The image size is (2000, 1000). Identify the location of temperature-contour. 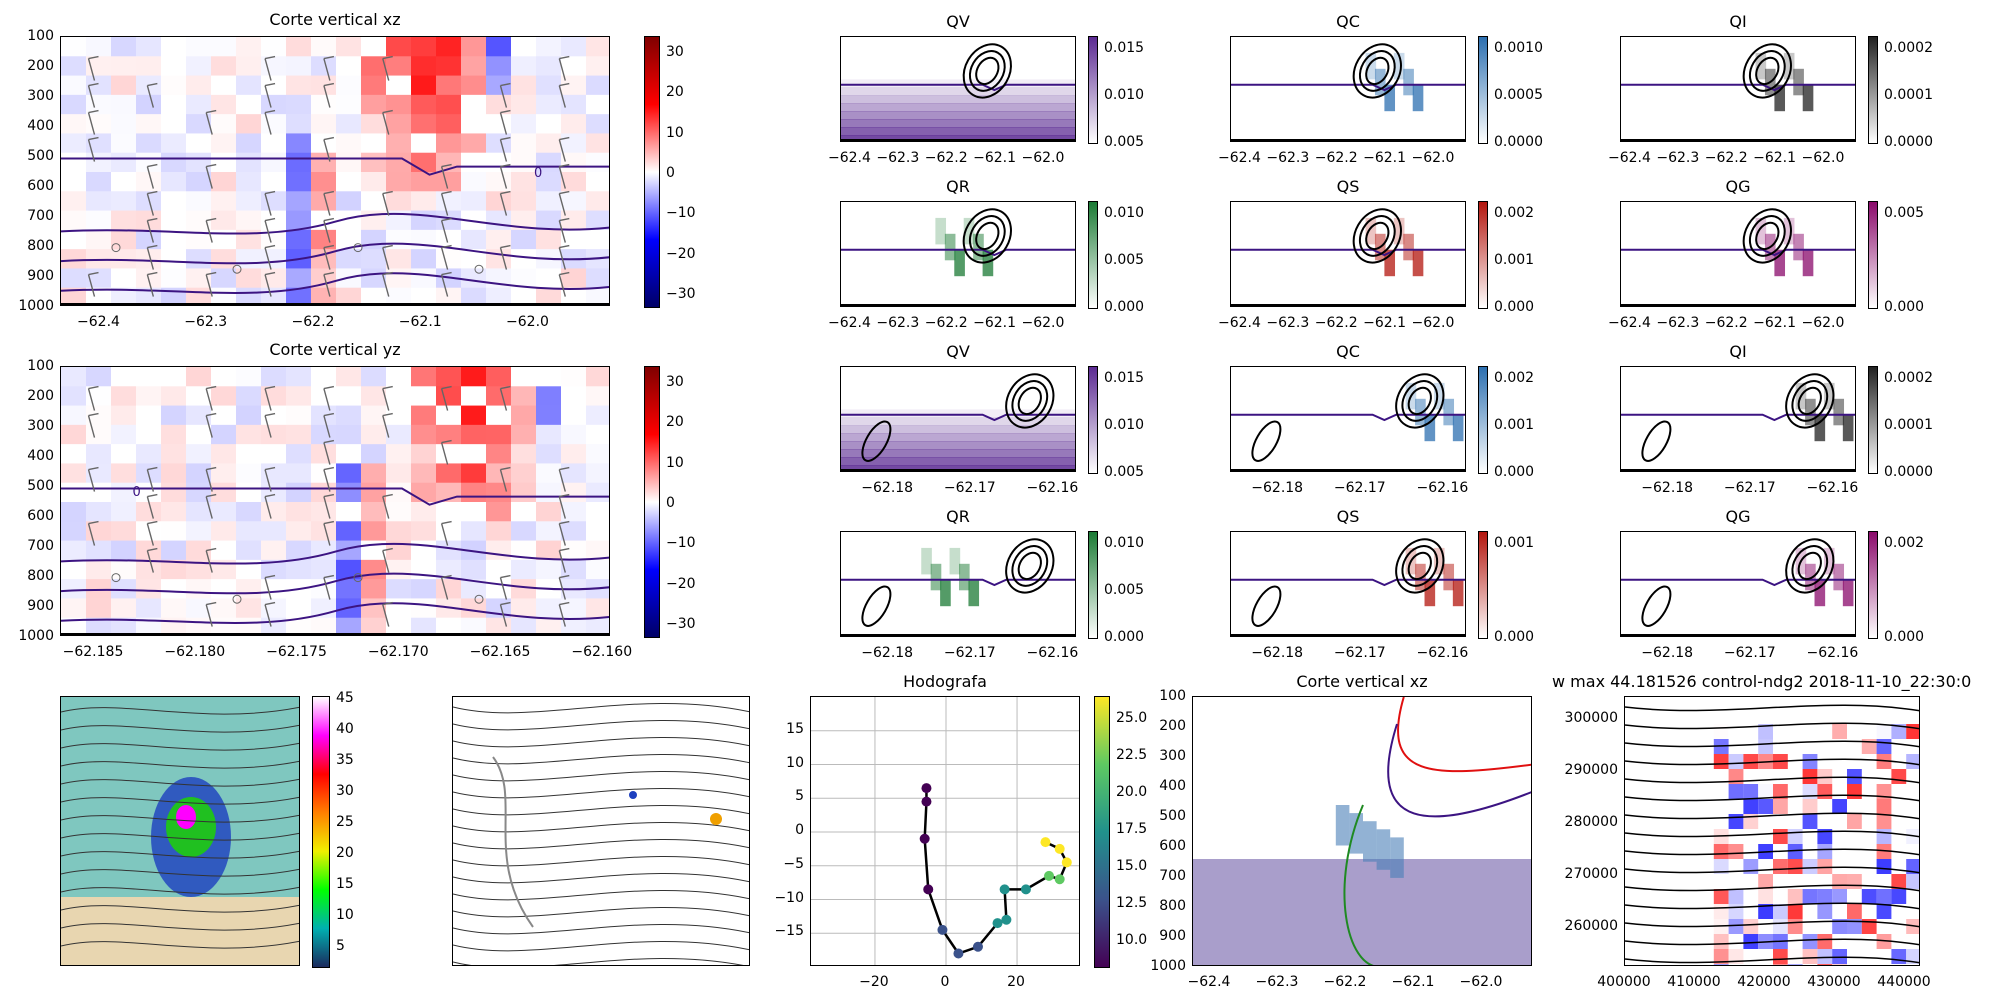
(335, 253).